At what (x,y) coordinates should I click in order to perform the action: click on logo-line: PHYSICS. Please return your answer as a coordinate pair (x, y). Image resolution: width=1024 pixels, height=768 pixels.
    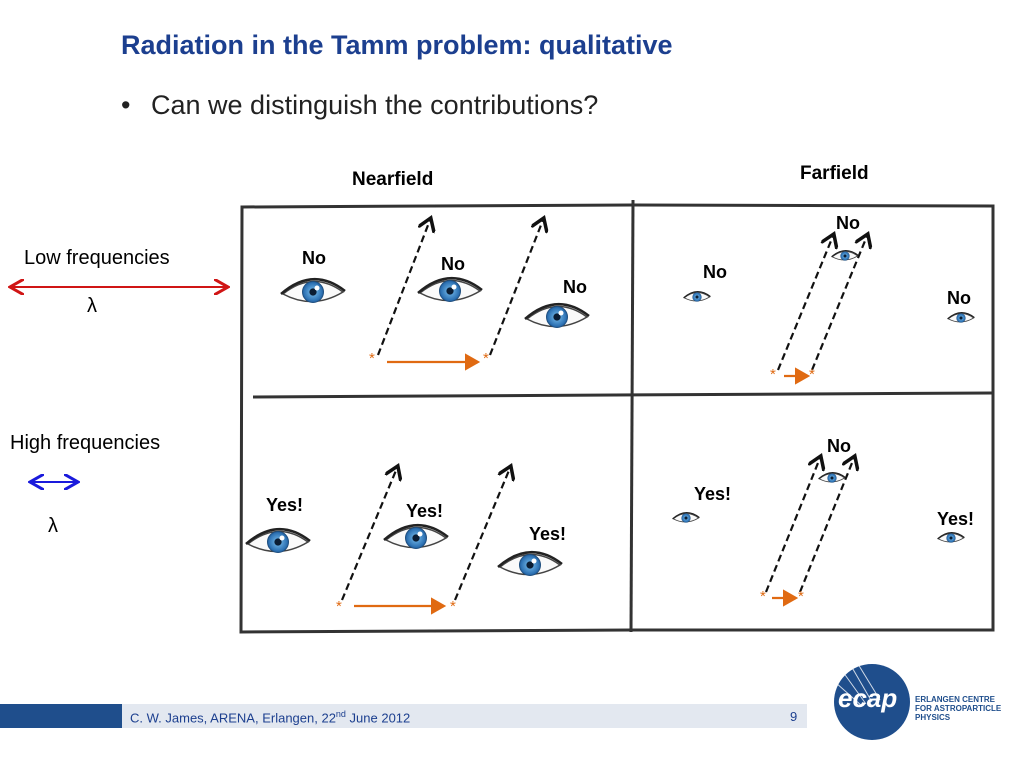
    Looking at the image, I should click on (933, 717).